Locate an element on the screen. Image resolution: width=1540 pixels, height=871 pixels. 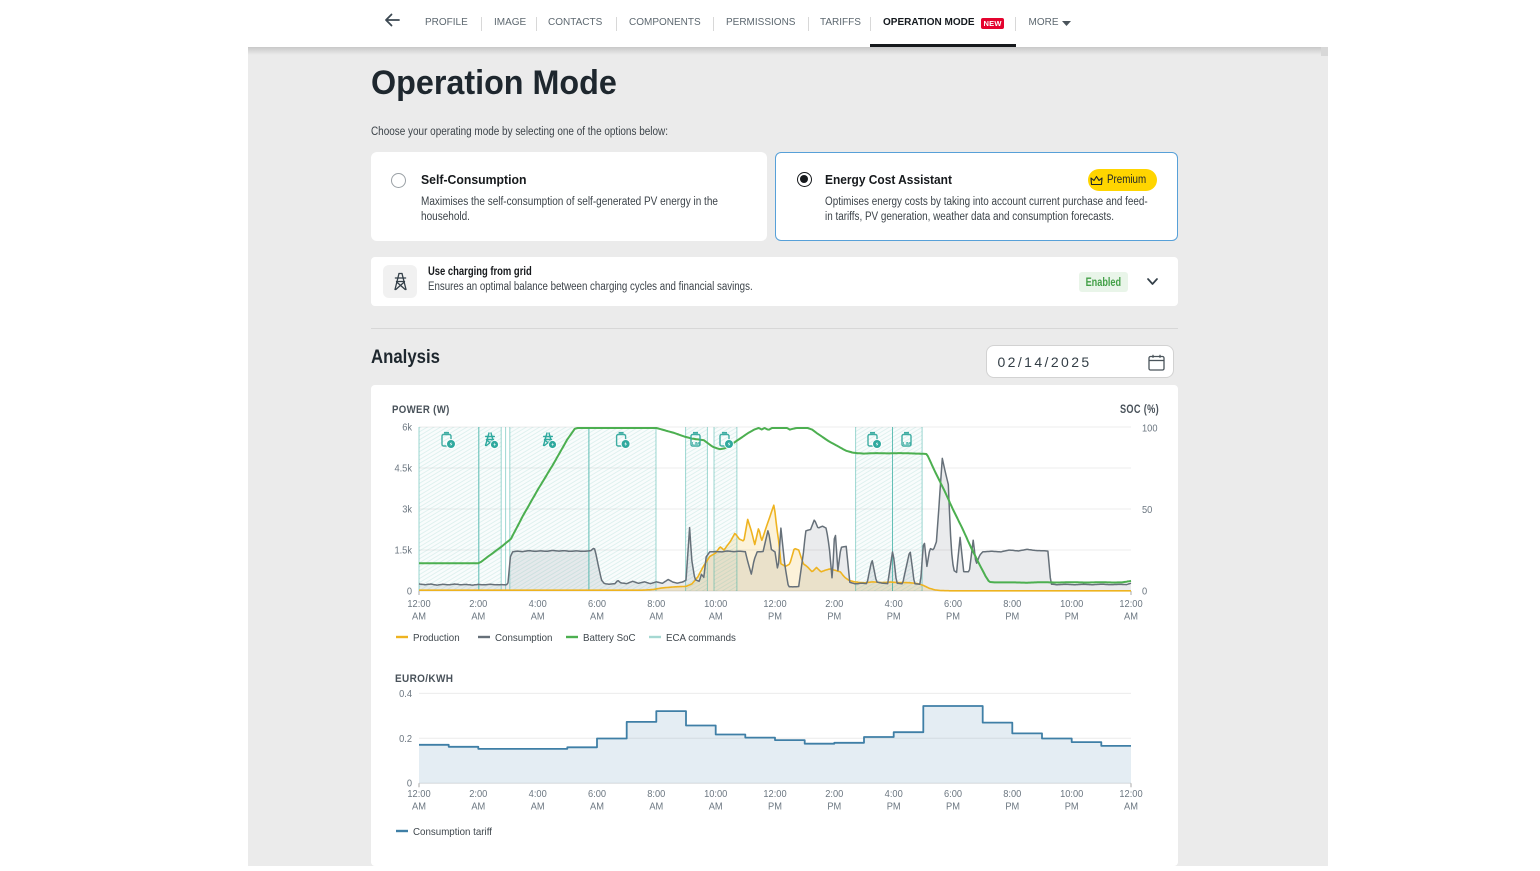
svg-text: ECA commands is located at coordinates (701, 638).